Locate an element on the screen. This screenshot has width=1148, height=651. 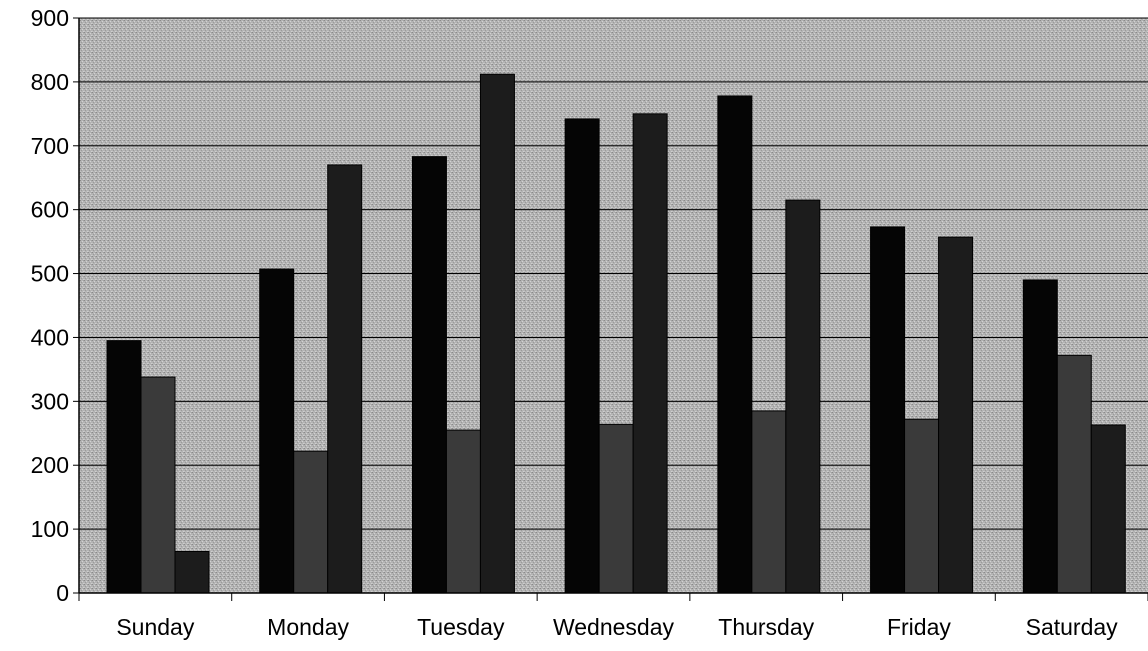
y-tick-label: 500 is located at coordinates (50, 274).